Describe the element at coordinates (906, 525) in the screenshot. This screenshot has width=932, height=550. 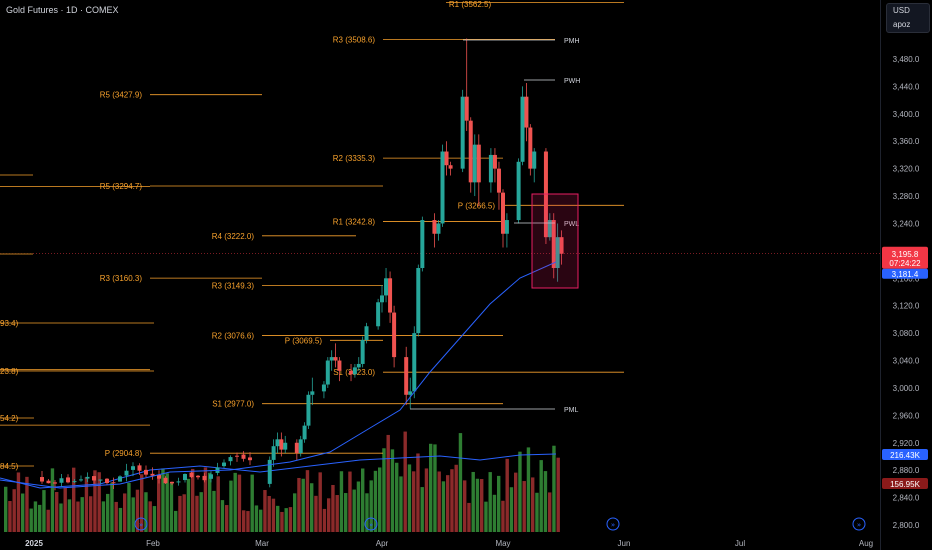
I see `price-tick-label: 2,800.0` at that location.